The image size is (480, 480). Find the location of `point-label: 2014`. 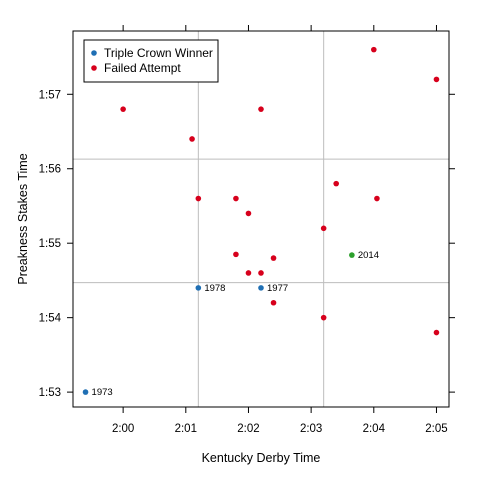

point-label: 2014 is located at coordinates (368, 255).